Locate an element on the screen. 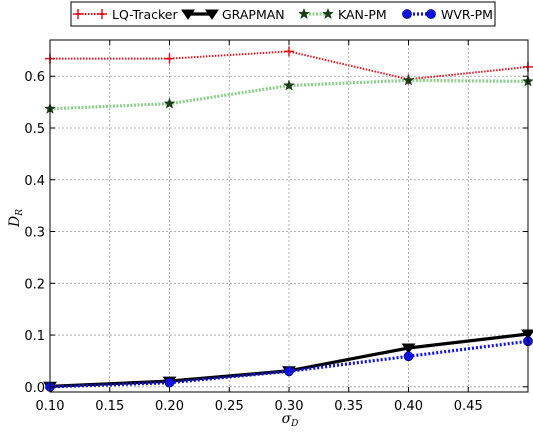 The image size is (533, 432). legend-box is located at coordinates (283, 14).